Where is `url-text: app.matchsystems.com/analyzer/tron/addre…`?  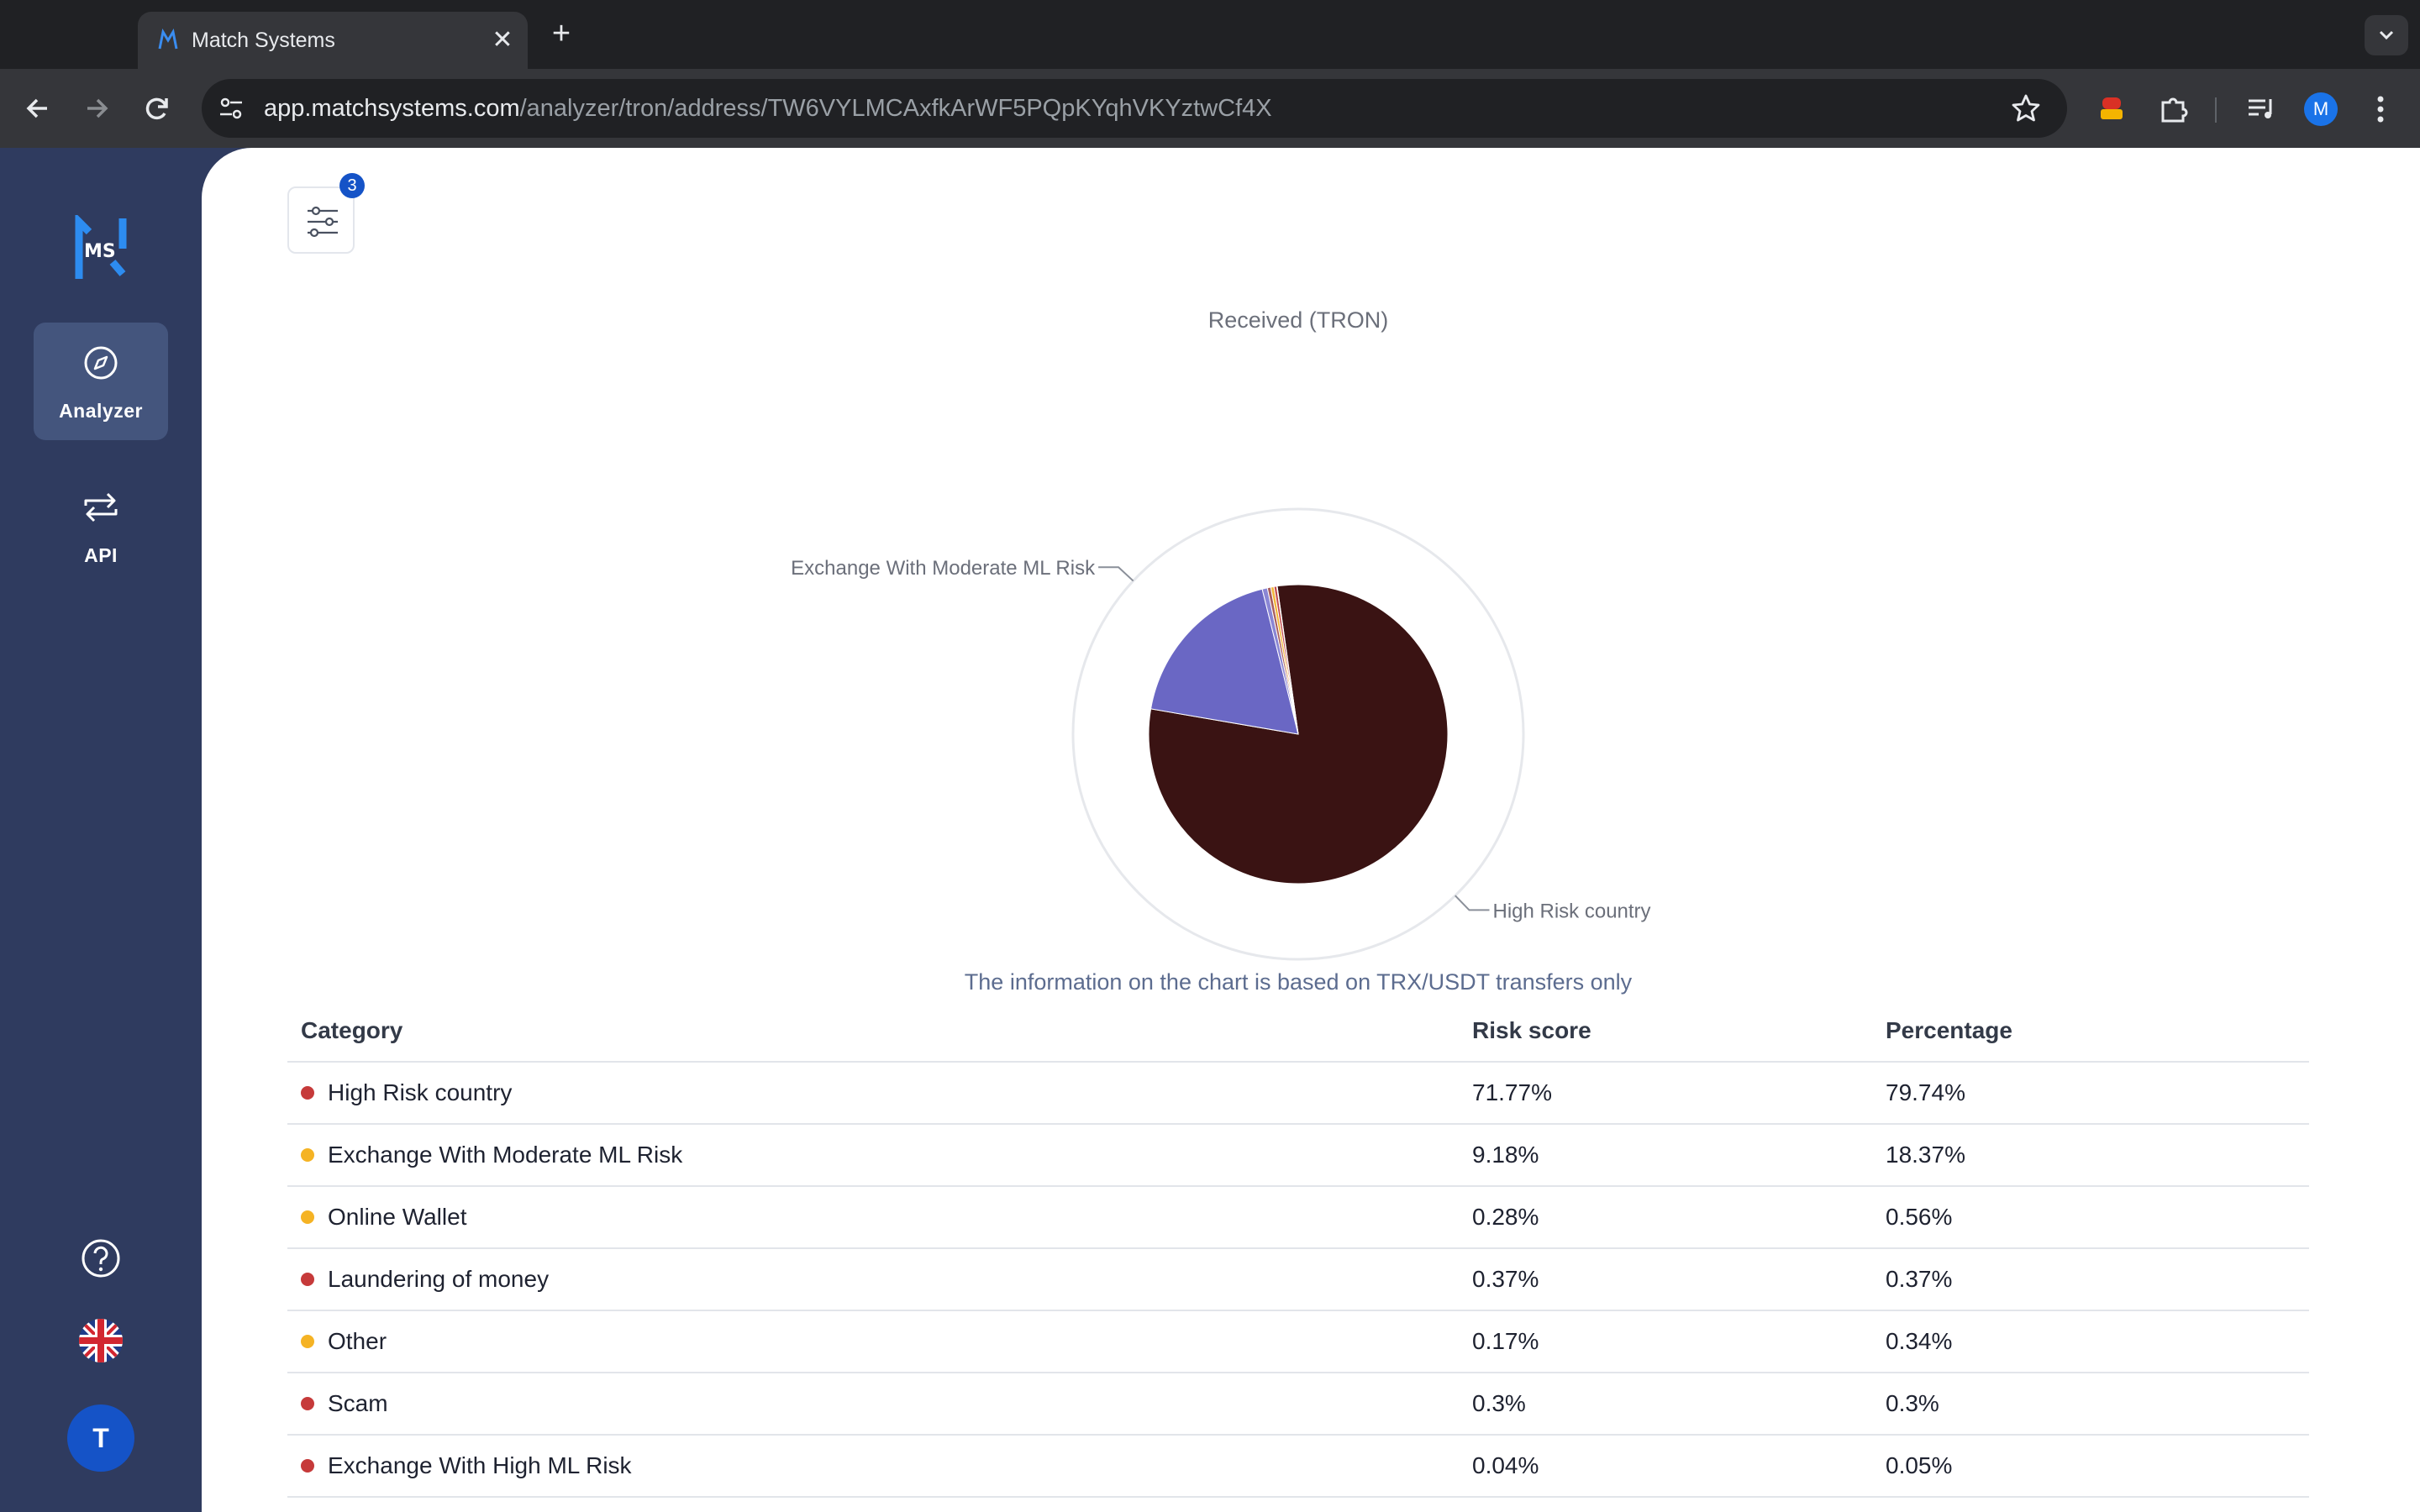 url-text: app.matchsystems.com/analyzer/tron/addre… is located at coordinates (768, 108).